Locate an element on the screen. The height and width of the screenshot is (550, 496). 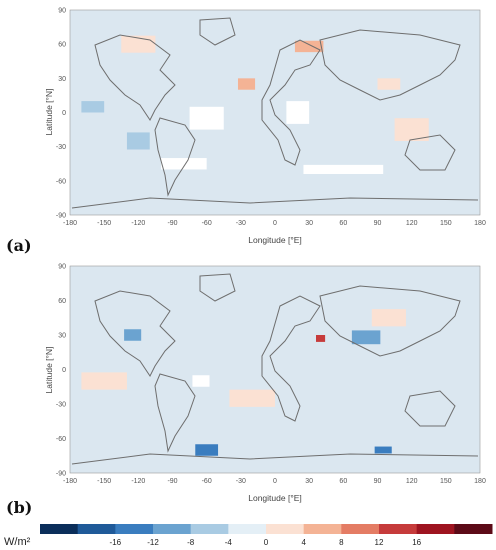
x-tick-label: -60 is located at coordinates (207, 223).